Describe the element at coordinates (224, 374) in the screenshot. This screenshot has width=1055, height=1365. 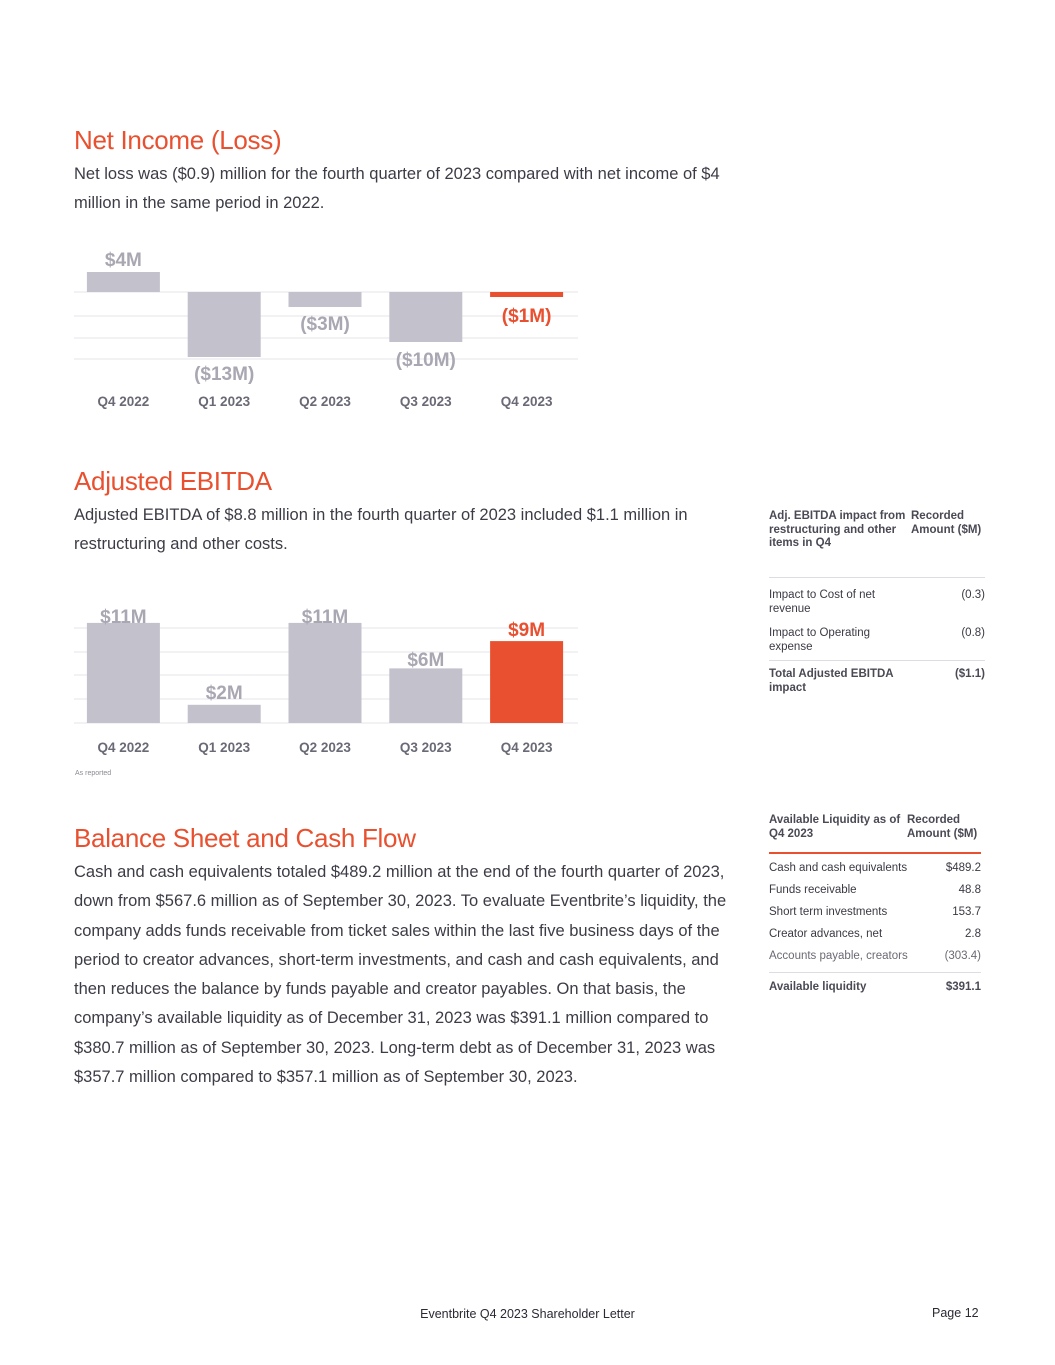
I see `data-label: ($13M)` at that location.